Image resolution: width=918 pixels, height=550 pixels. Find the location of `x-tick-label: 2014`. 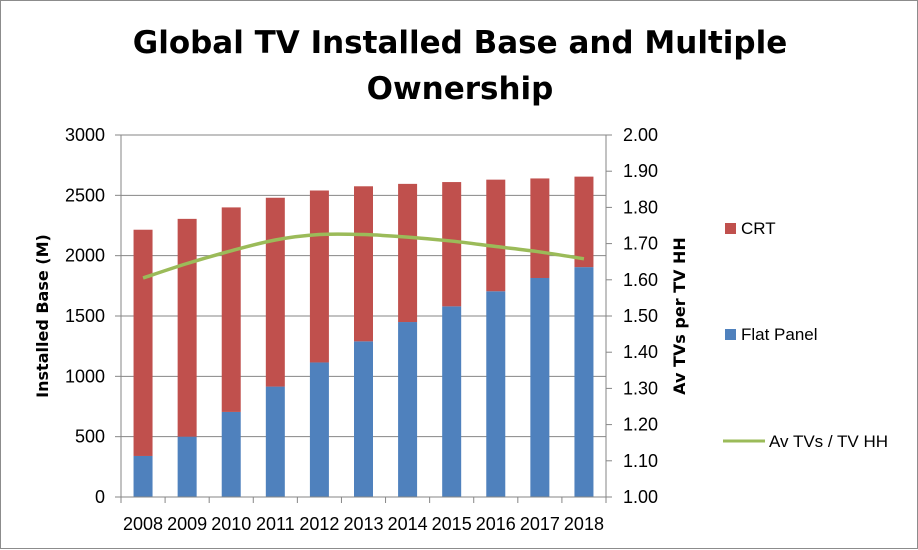

x-tick-label: 2014 is located at coordinates (408, 524).